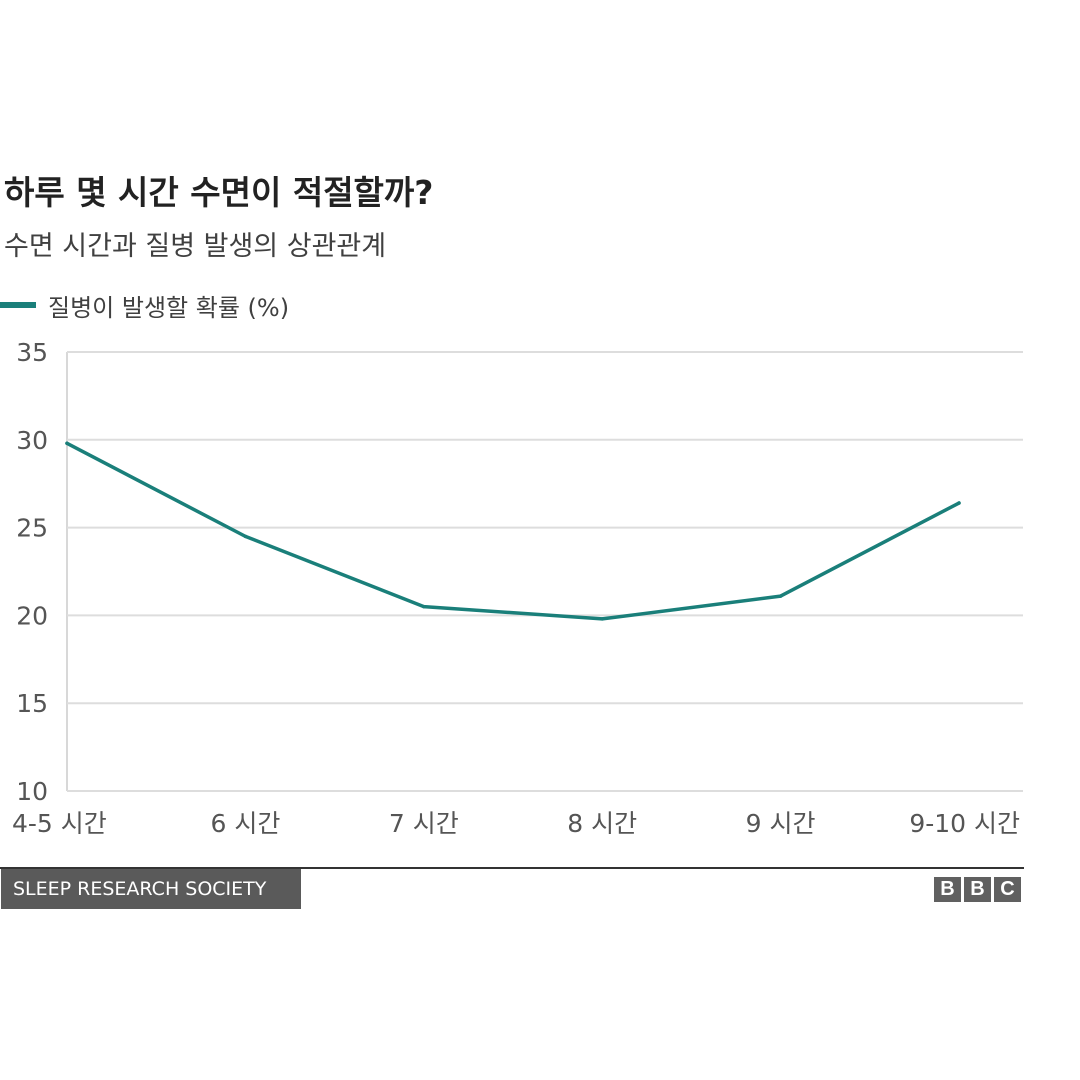 This screenshot has width=1080, height=1080. Describe the element at coordinates (32, 703) in the screenshot. I see `y-tick-label: 15` at that location.